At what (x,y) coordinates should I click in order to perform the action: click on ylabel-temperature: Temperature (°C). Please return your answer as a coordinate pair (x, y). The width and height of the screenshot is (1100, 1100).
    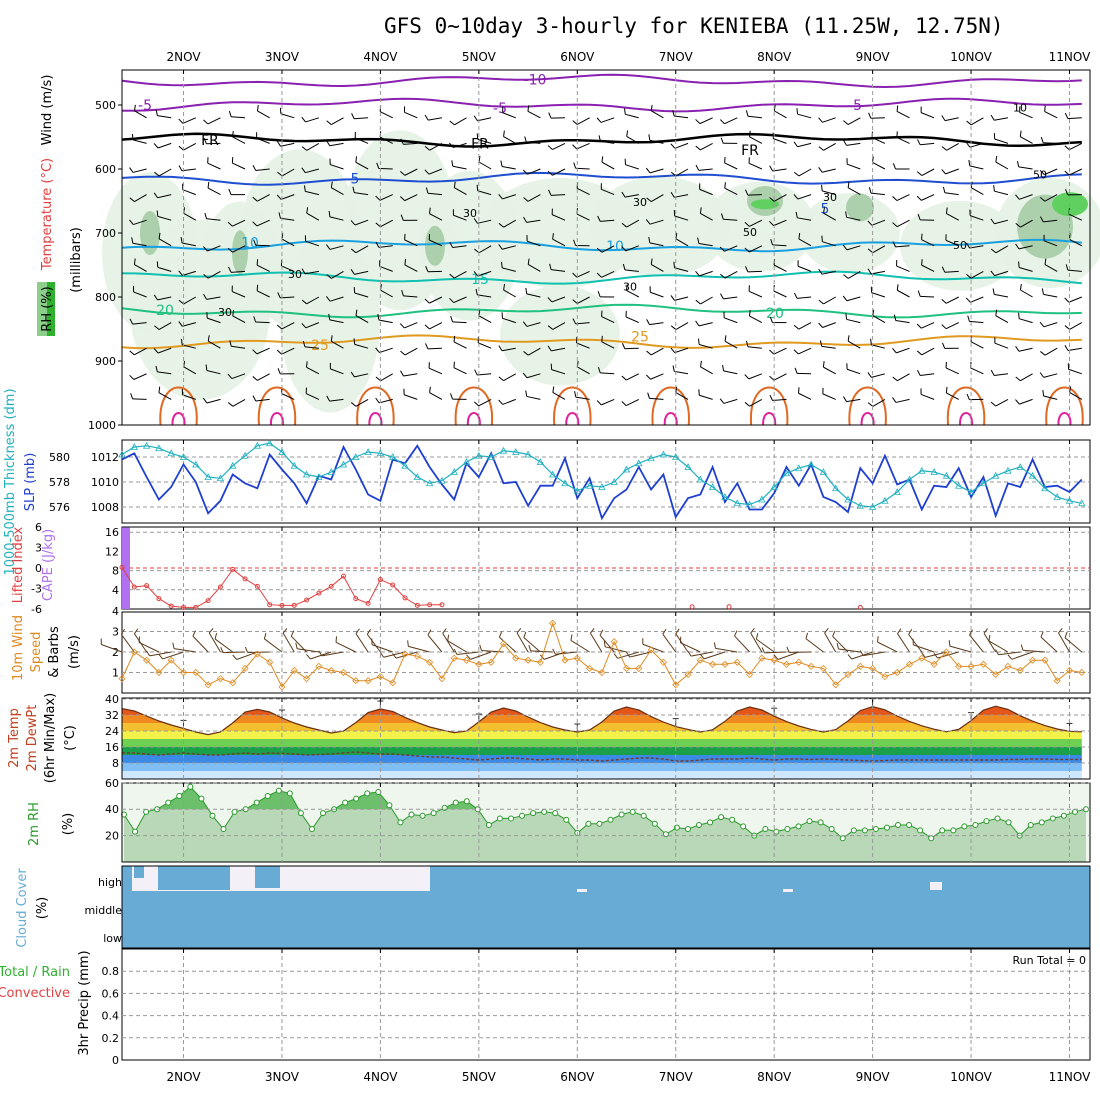
    Looking at the image, I should click on (47, 214).